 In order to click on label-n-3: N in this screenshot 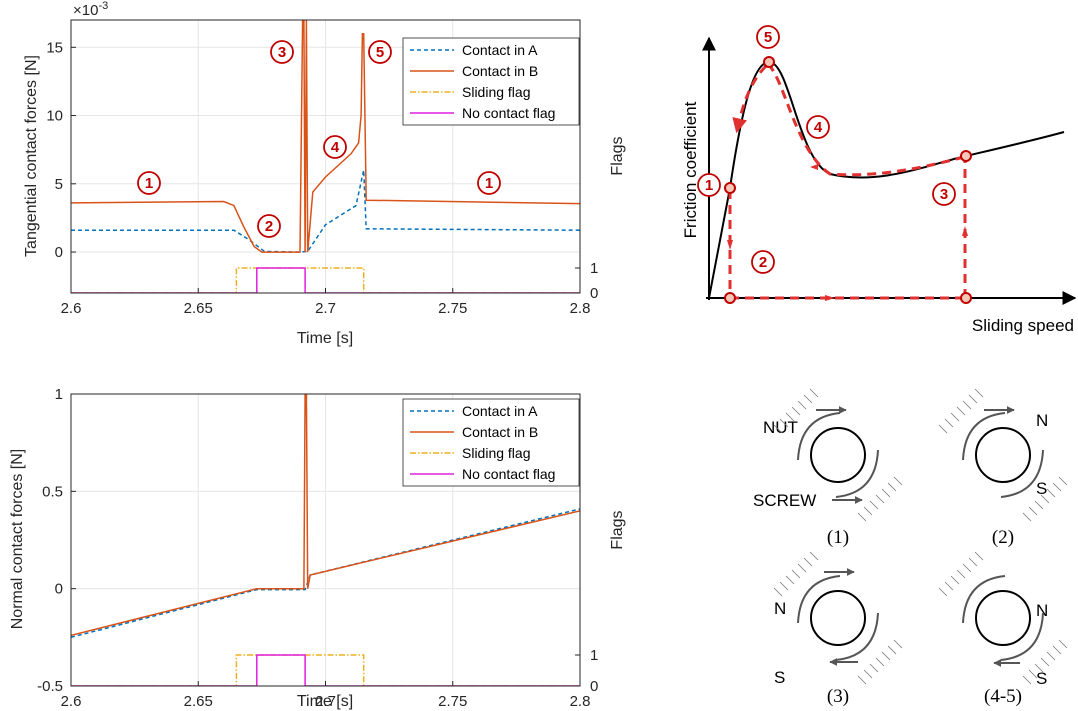, I will do `click(780, 608)`.